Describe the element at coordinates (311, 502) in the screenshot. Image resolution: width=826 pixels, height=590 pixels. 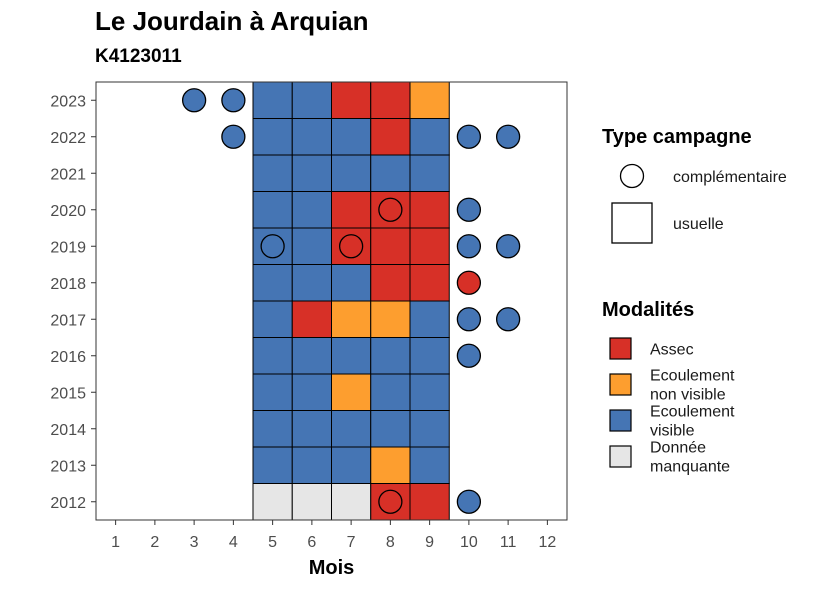
I see `cell-2012-6-donnee-manquante` at that location.